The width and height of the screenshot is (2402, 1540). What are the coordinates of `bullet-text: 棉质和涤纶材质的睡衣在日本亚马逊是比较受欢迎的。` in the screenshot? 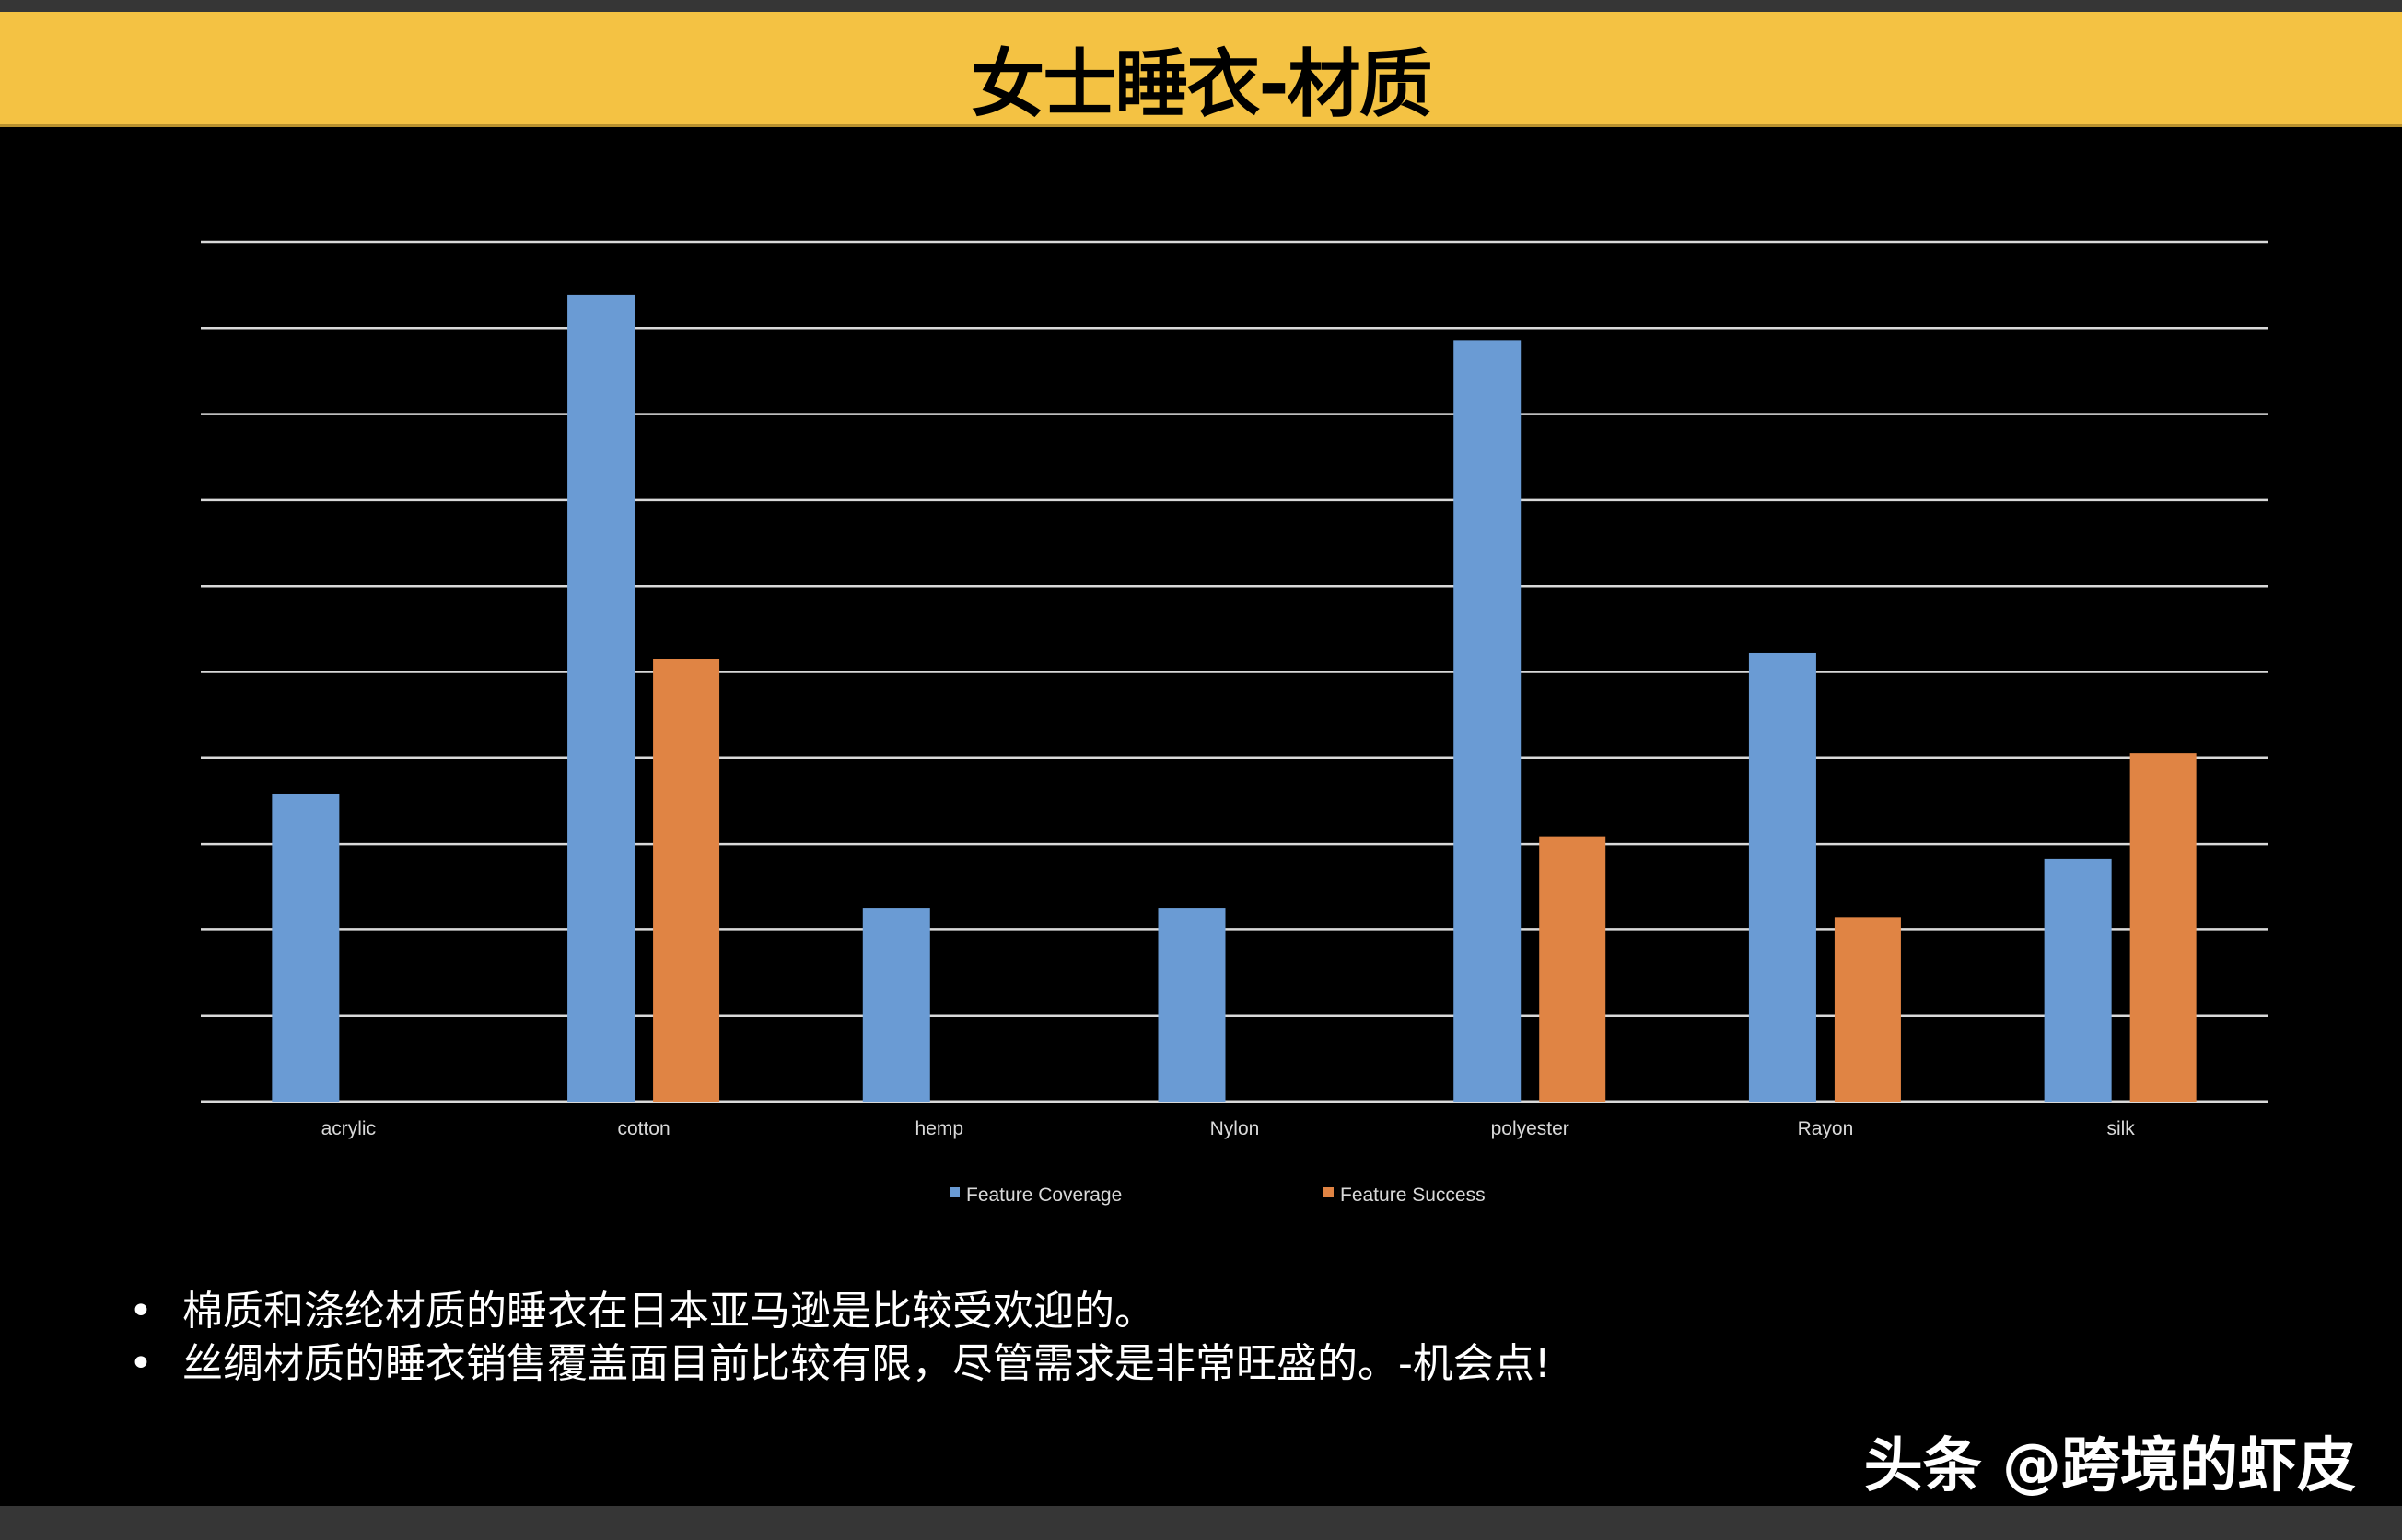 It's located at (668, 1311).